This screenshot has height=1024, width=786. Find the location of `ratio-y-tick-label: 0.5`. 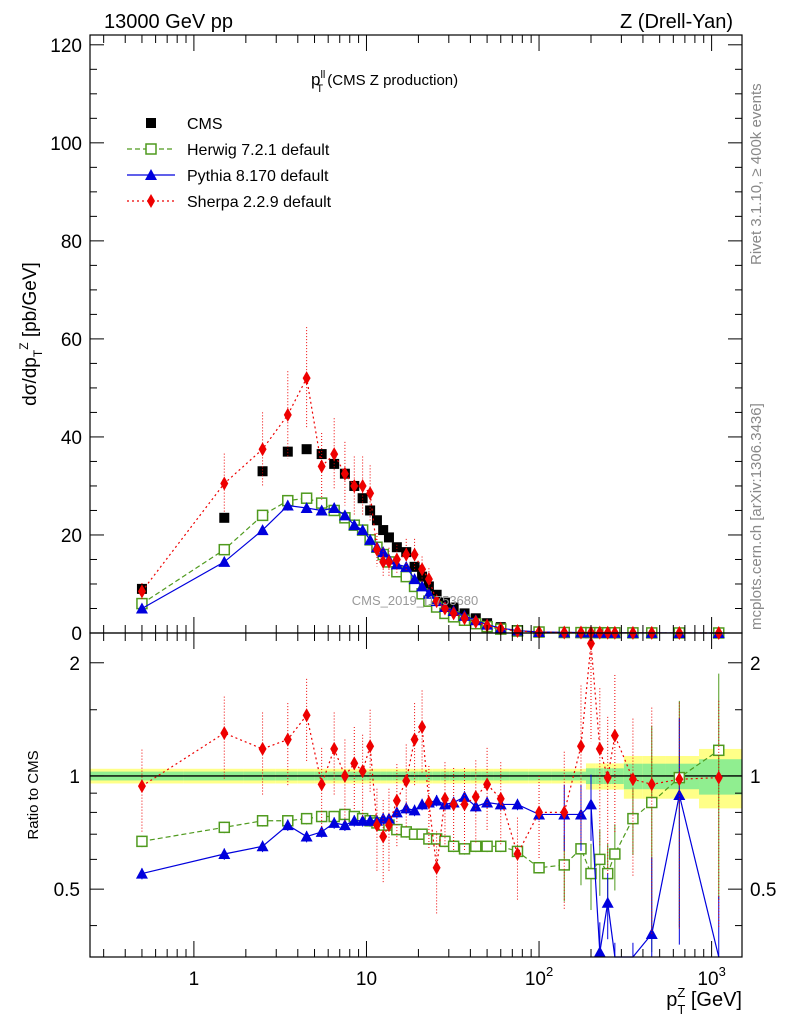

ratio-y-tick-label: 0.5 is located at coordinates (67, 890).